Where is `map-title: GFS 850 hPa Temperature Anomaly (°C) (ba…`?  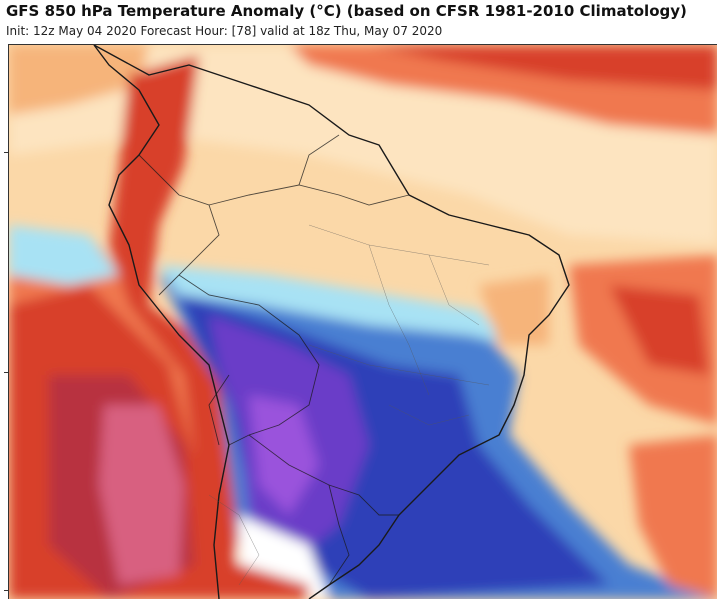
map-title: GFS 850 hPa Temperature Anomaly (°C) (ba… is located at coordinates (346, 11).